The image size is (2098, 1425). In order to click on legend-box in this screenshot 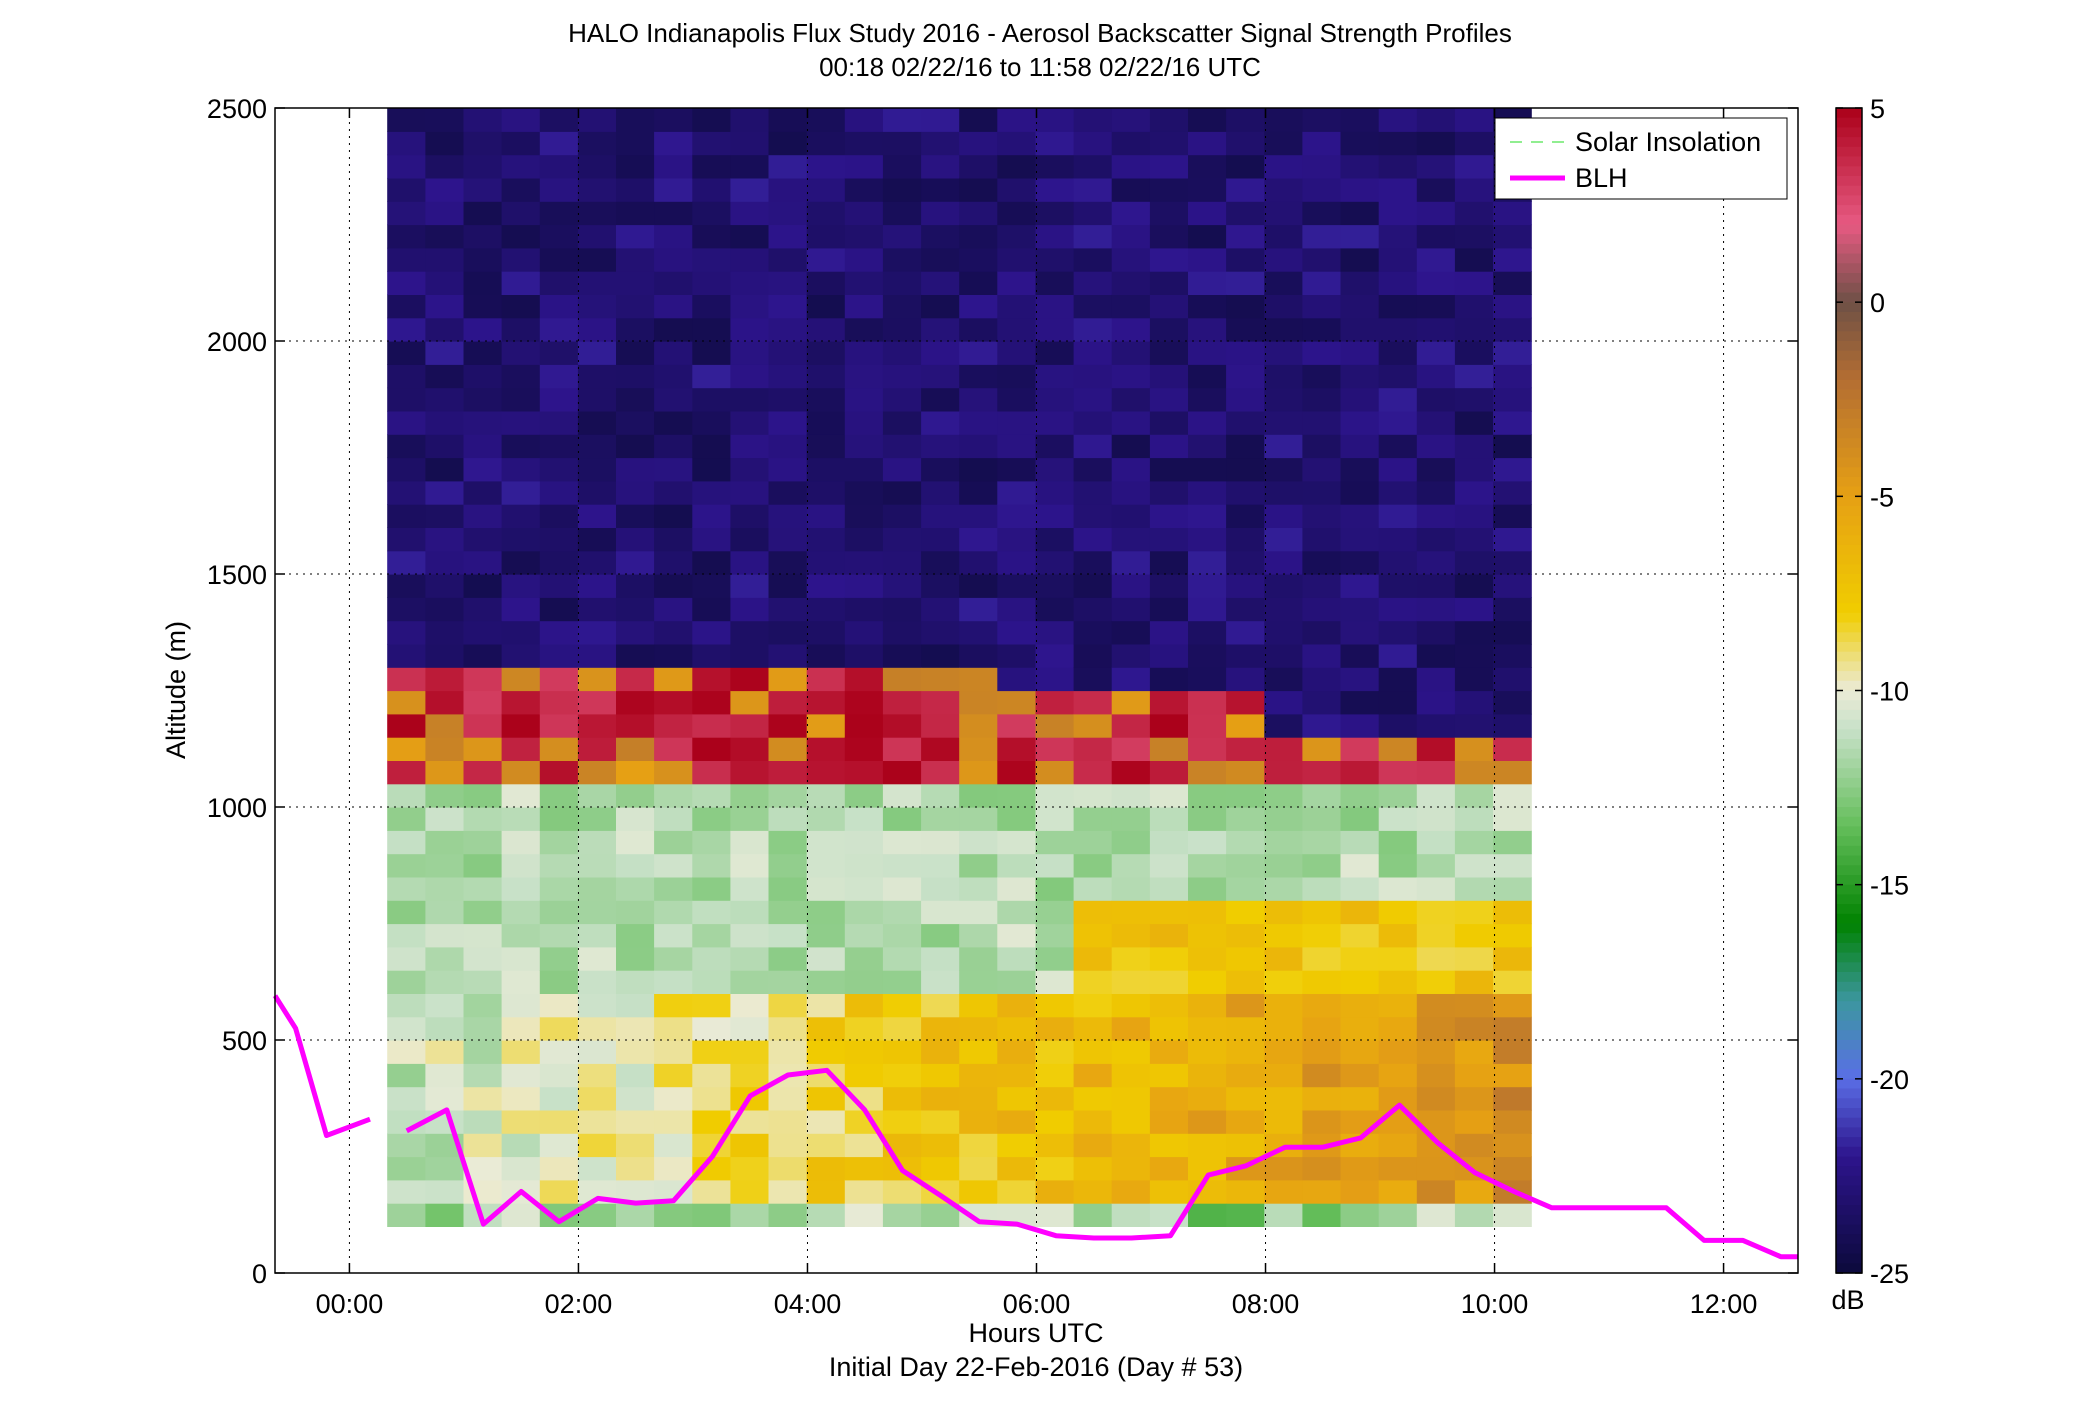, I will do `click(1641, 158)`.